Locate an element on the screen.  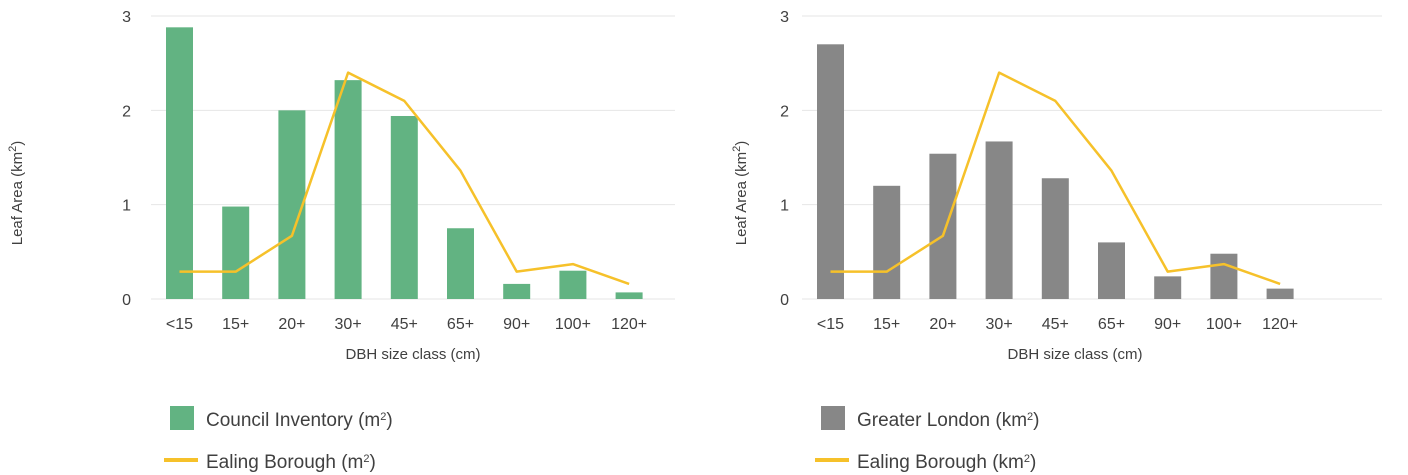
legend-label: Ealing Borough (km2) is located at coordinates (946, 462).